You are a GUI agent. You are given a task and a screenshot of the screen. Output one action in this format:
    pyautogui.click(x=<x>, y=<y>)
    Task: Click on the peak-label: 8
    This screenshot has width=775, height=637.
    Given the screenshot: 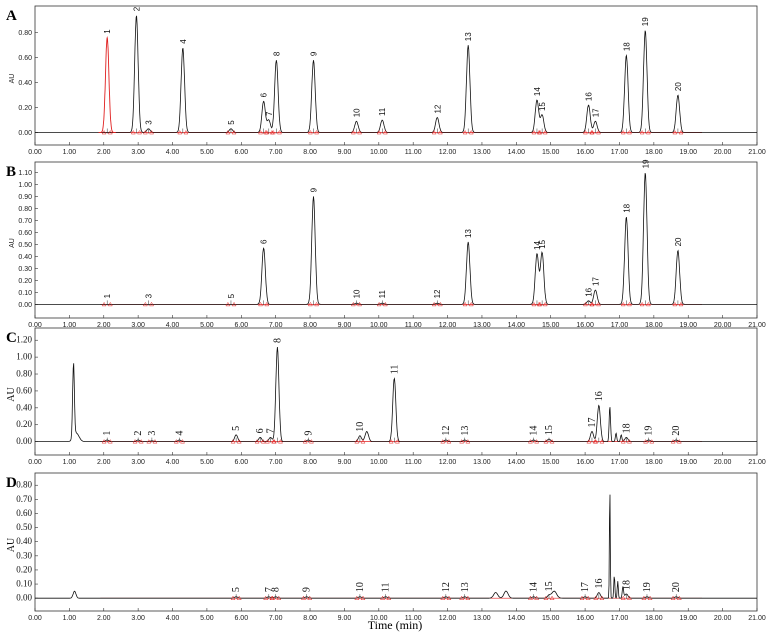 What is the action you would take?
    pyautogui.click(x=277, y=340)
    